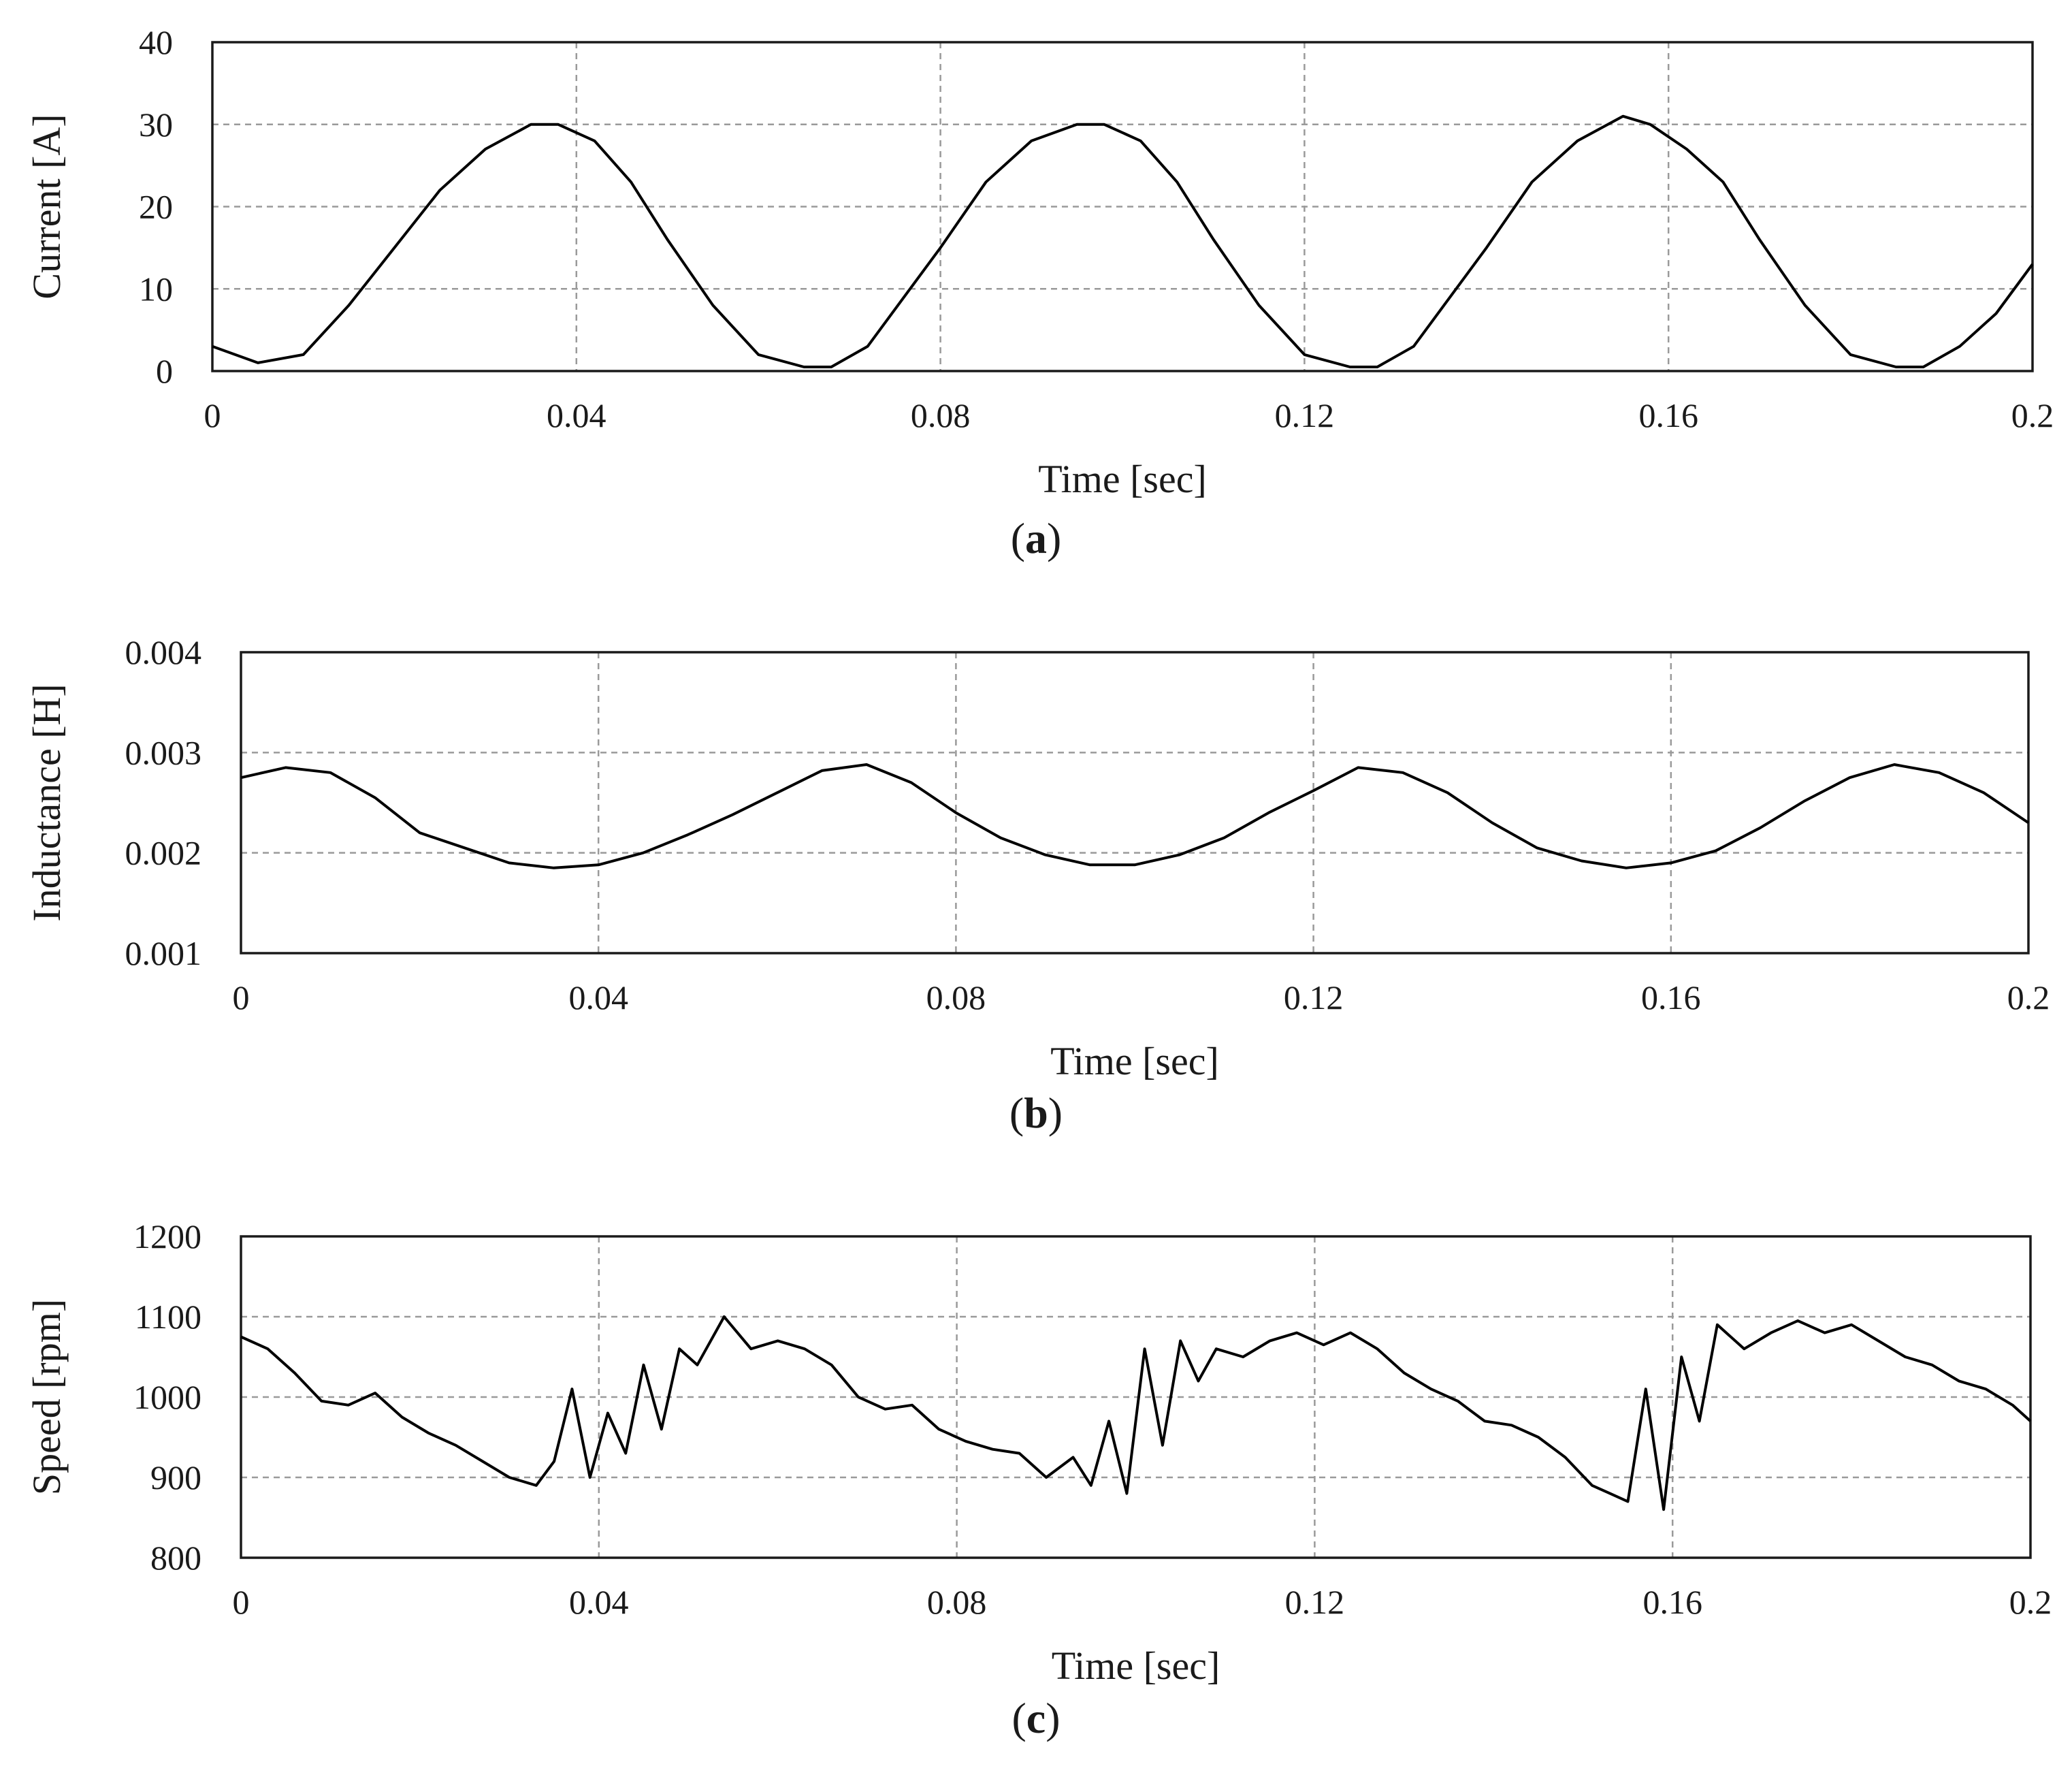  What do you see at coordinates (156, 289) in the screenshot?
I see `y-tick-label-a: 10` at bounding box center [156, 289].